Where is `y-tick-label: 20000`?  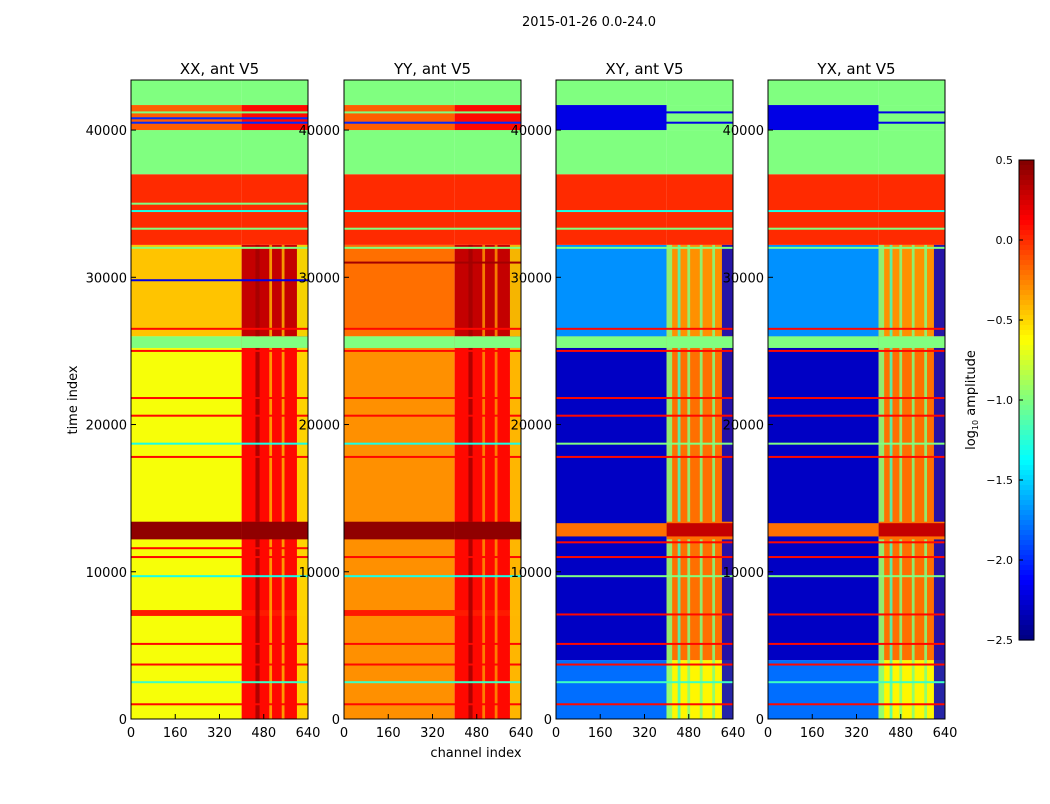
y-tick-label: 20000 is located at coordinates (531, 426).